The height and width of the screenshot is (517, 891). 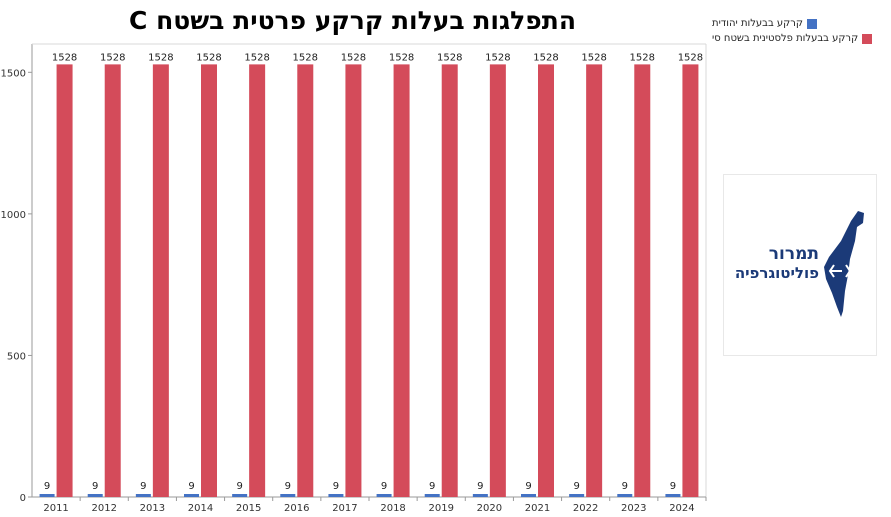 I want to click on logo-text: תמרור פוליטוגרפיה, so click(x=771, y=264).